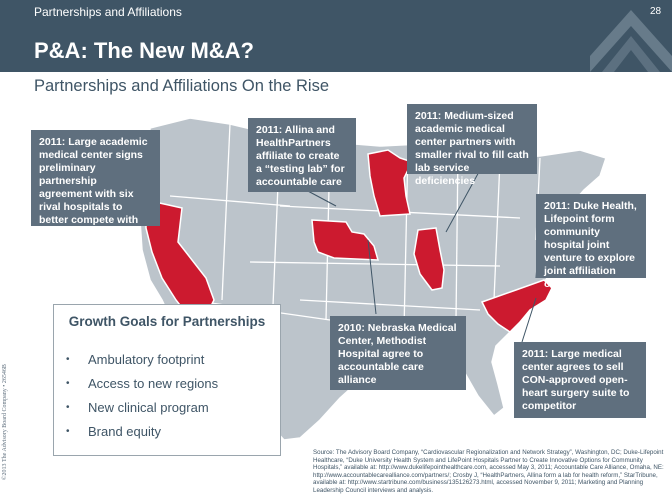  I want to click on slide-title: P&A: The New M&A?, so click(144, 50).